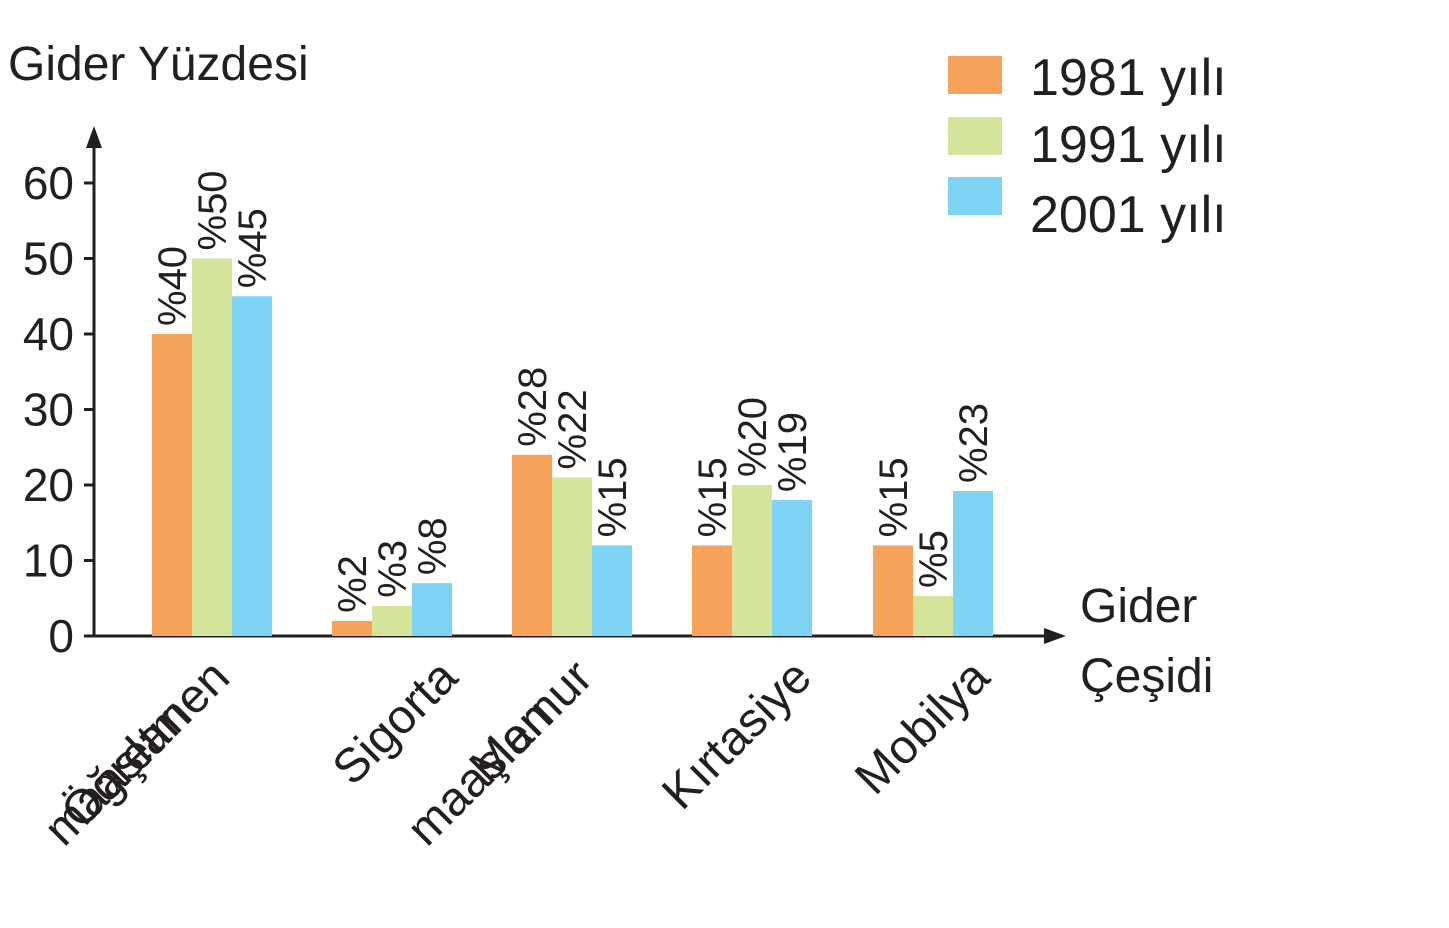  What do you see at coordinates (48, 183) in the screenshot?
I see `y-tick-label: 60` at bounding box center [48, 183].